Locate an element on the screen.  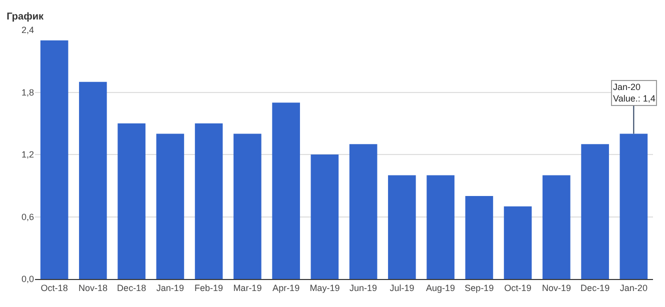
y-tick-label: 1,8 is located at coordinates (27, 92).